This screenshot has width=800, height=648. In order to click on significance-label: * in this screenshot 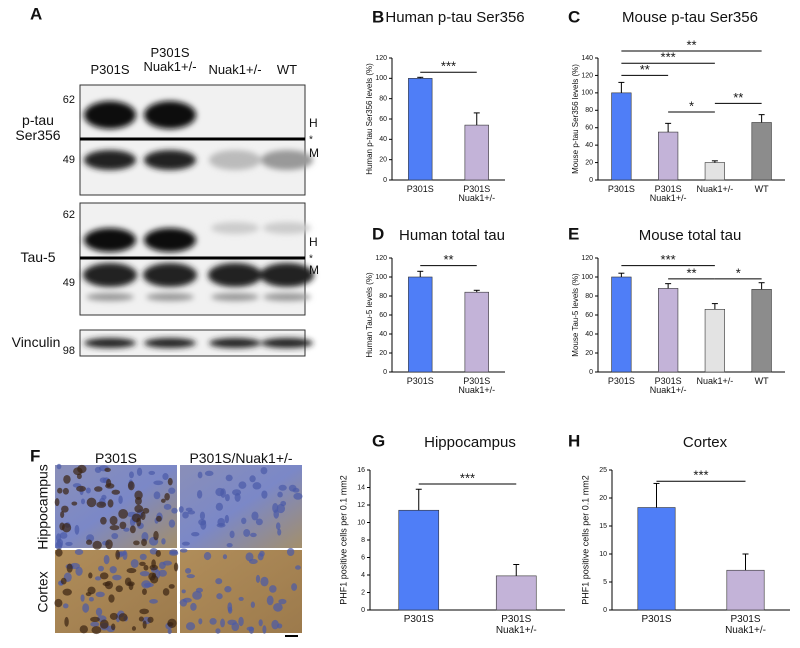, I will do `click(691, 105)`.